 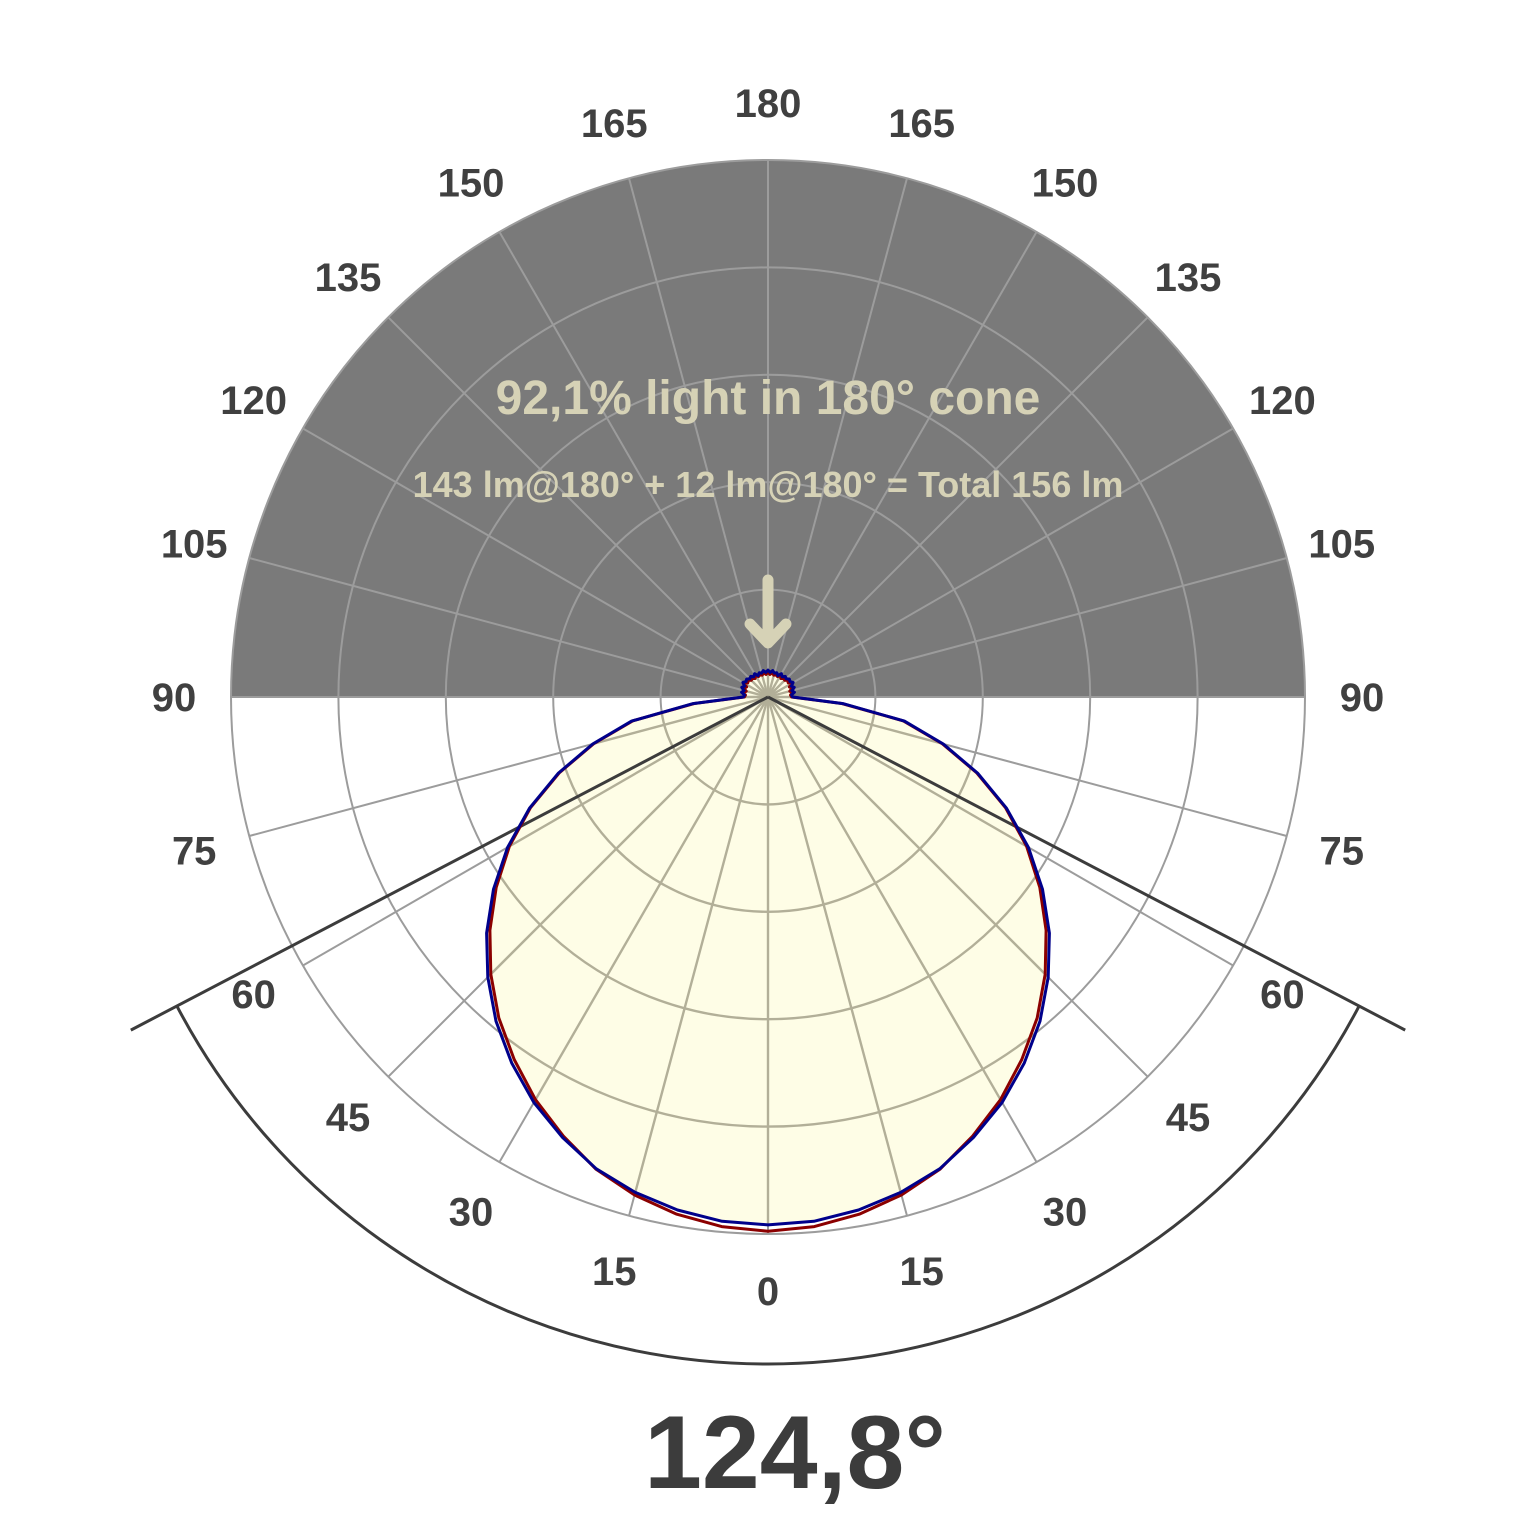 What do you see at coordinates (768, 1292) in the screenshot?
I see `angle-tick-label: 0` at bounding box center [768, 1292].